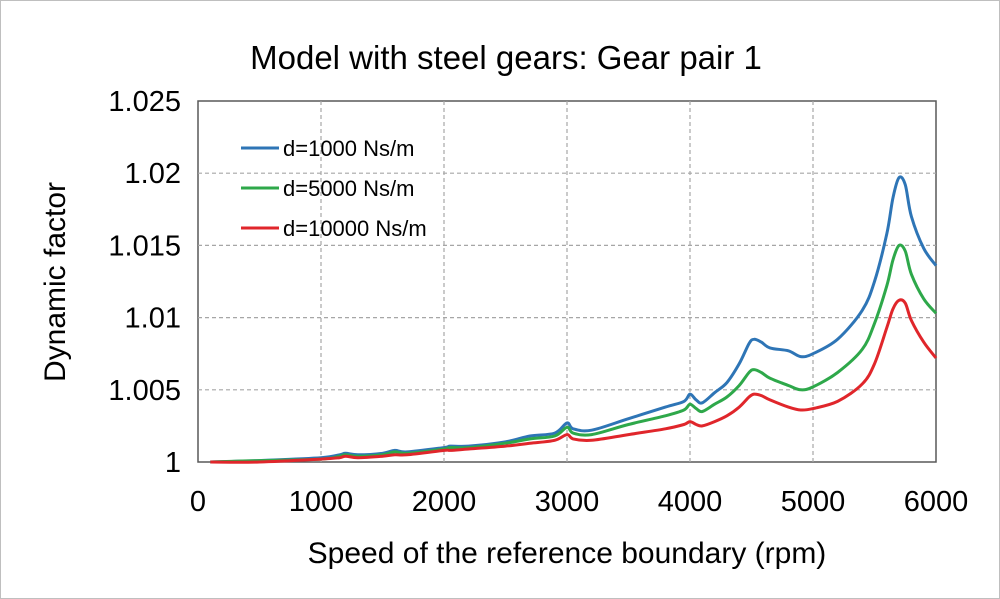 This screenshot has height=599, width=1000. I want to click on x-tick-label: 1000, so click(321, 502).